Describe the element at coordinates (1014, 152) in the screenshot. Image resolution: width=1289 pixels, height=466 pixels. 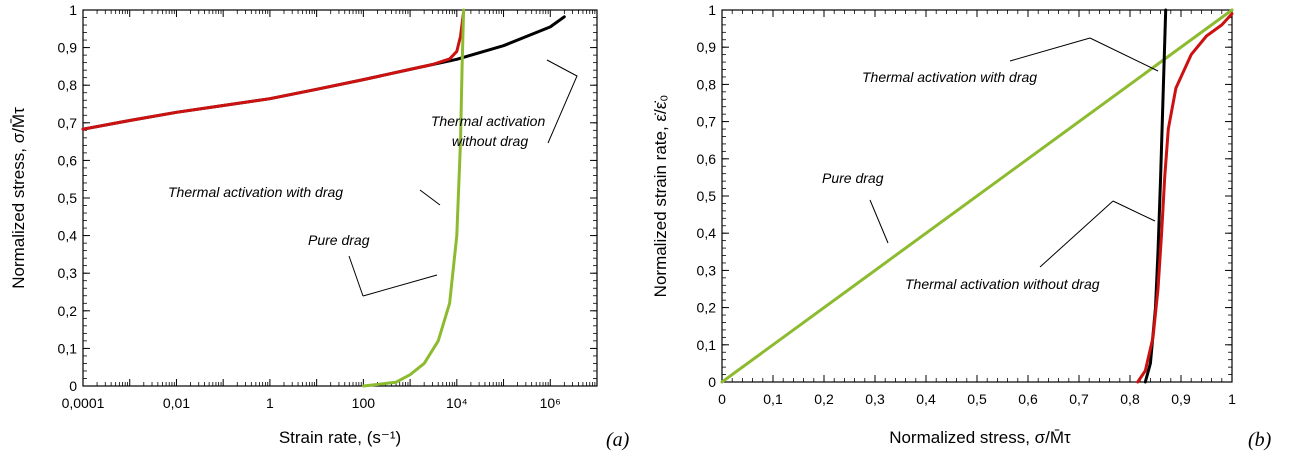
I see `panel-b-leader-lines` at that location.